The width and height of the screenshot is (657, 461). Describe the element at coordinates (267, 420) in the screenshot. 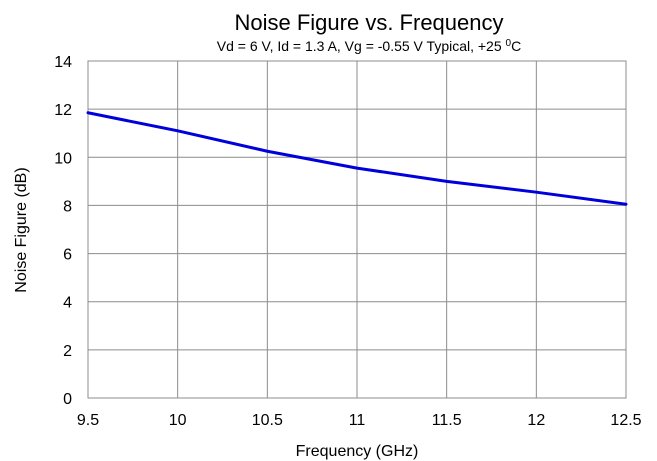

I see `x-tick-label: 10.5` at that location.